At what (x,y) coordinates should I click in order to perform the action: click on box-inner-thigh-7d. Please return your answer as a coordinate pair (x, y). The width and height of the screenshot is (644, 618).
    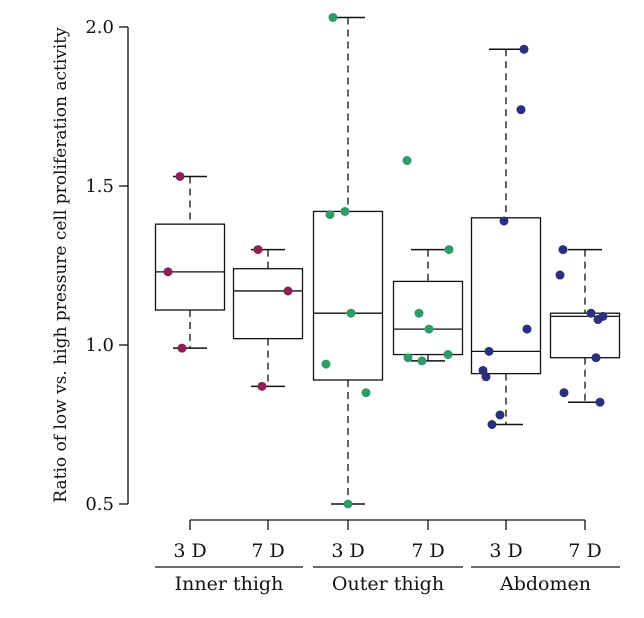
    Looking at the image, I should click on (268, 318).